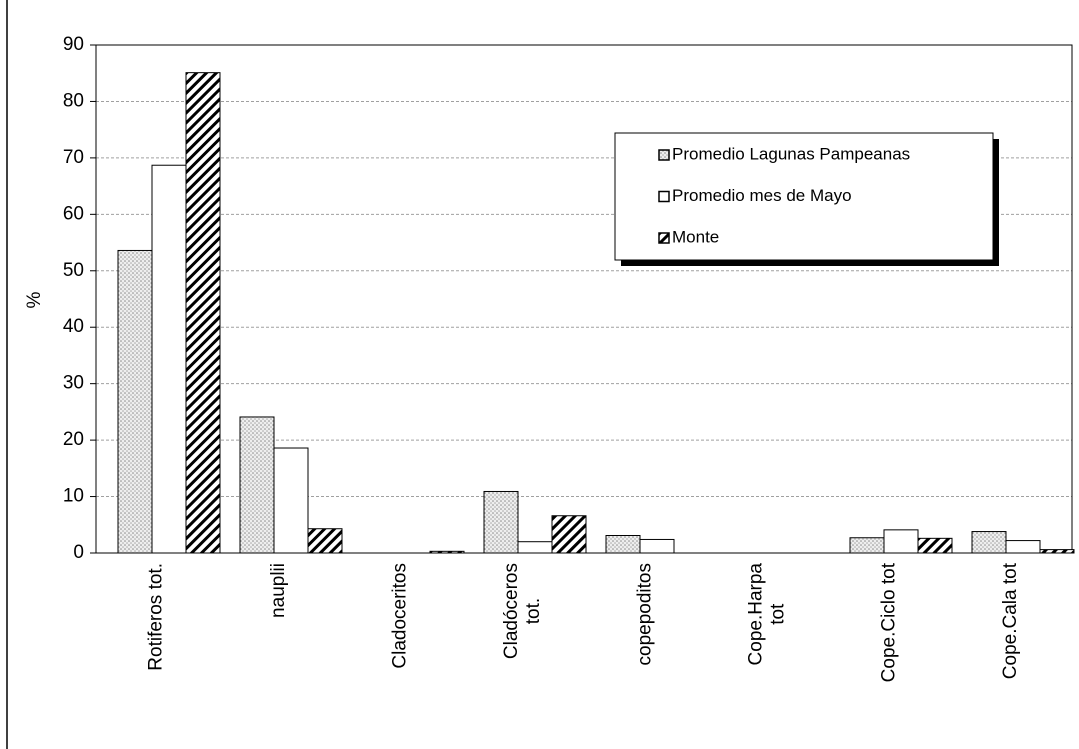 This screenshot has width=1079, height=749. Describe the element at coordinates (156, 617) in the screenshot. I see `x-tick-label: Rotiferos tot.` at that location.